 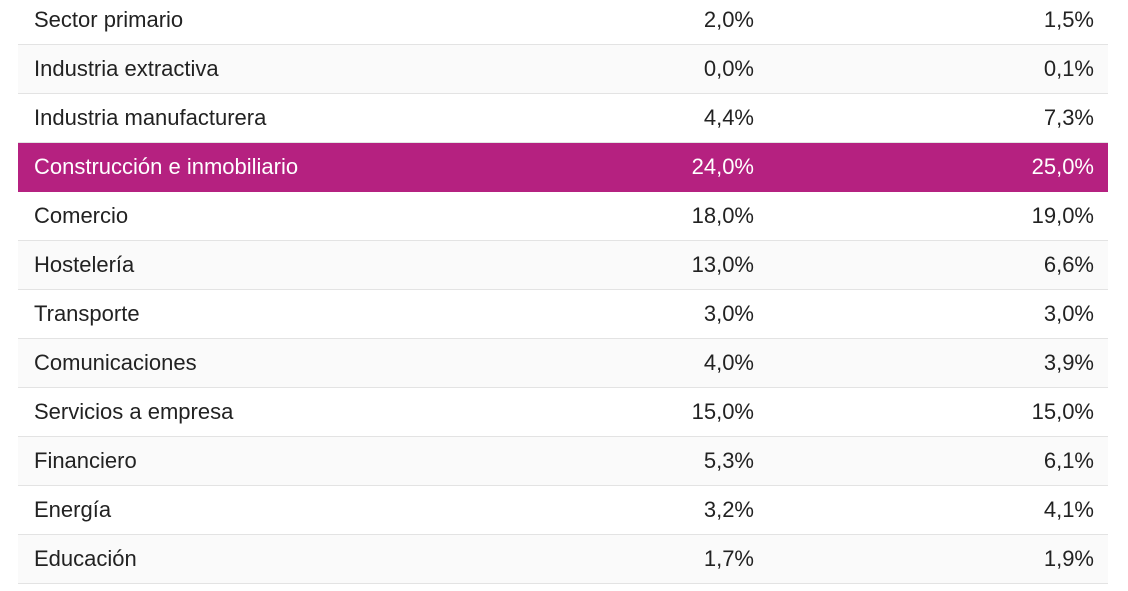 I want to click on cell-value: 1,5%, so click(x=1068, y=19).